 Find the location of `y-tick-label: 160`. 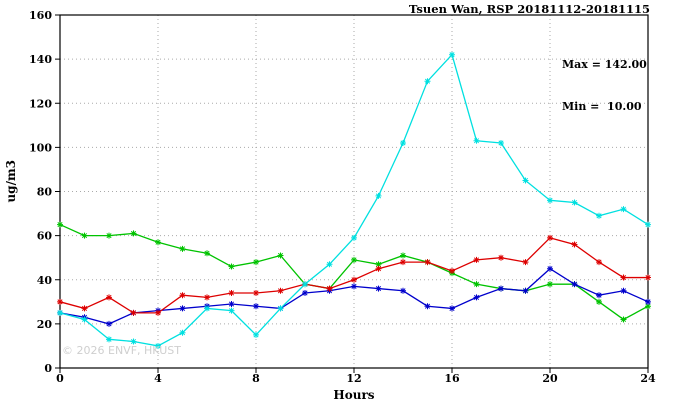

y-tick-label: 160 is located at coordinates (40, 15).